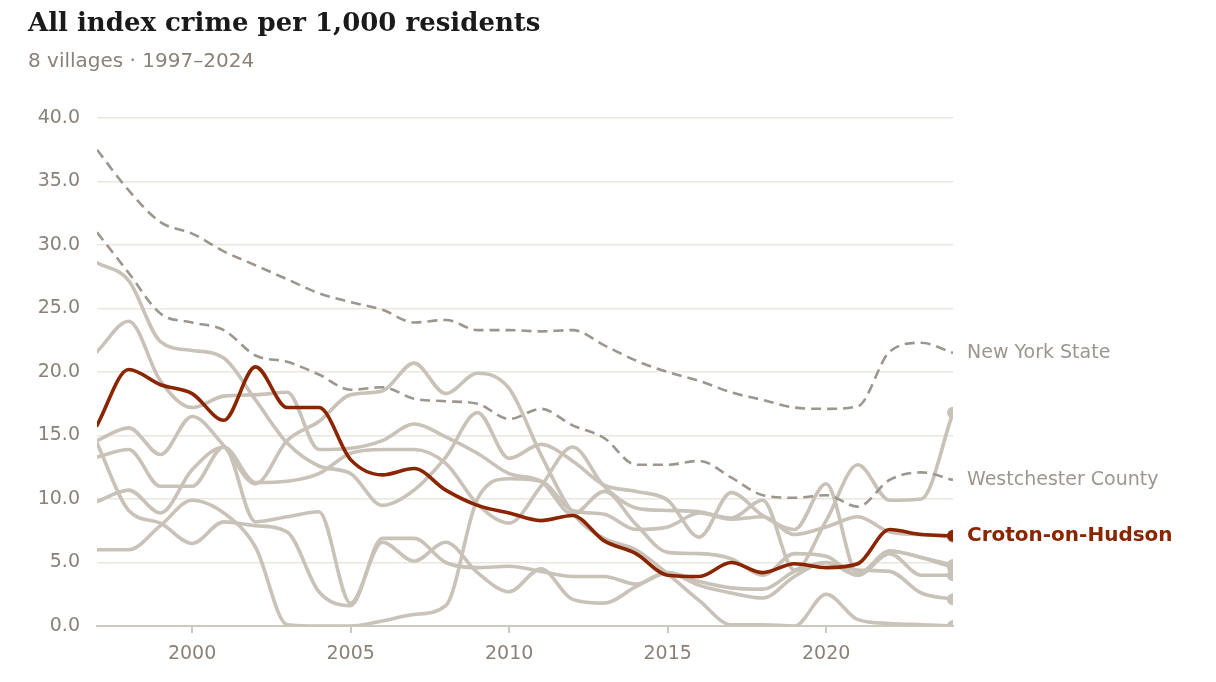 The width and height of the screenshot is (1216, 682). I want to click on y-tick-label: 40.0, so click(58, 115).